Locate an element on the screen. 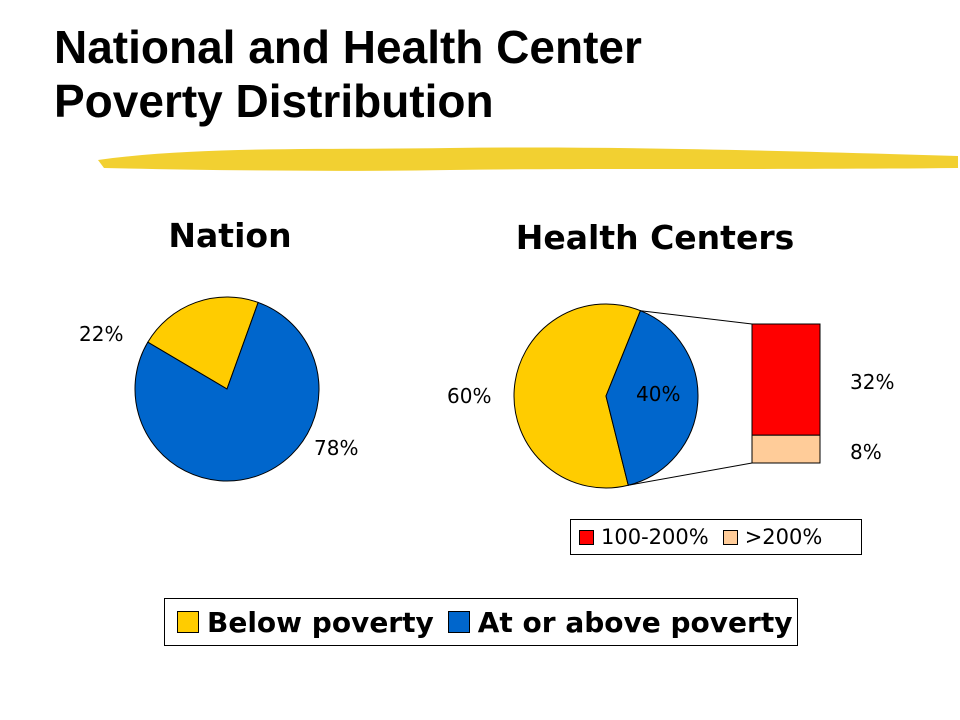 The height and width of the screenshot is (720, 960). legend-label-over-200: >200% is located at coordinates (783, 537).